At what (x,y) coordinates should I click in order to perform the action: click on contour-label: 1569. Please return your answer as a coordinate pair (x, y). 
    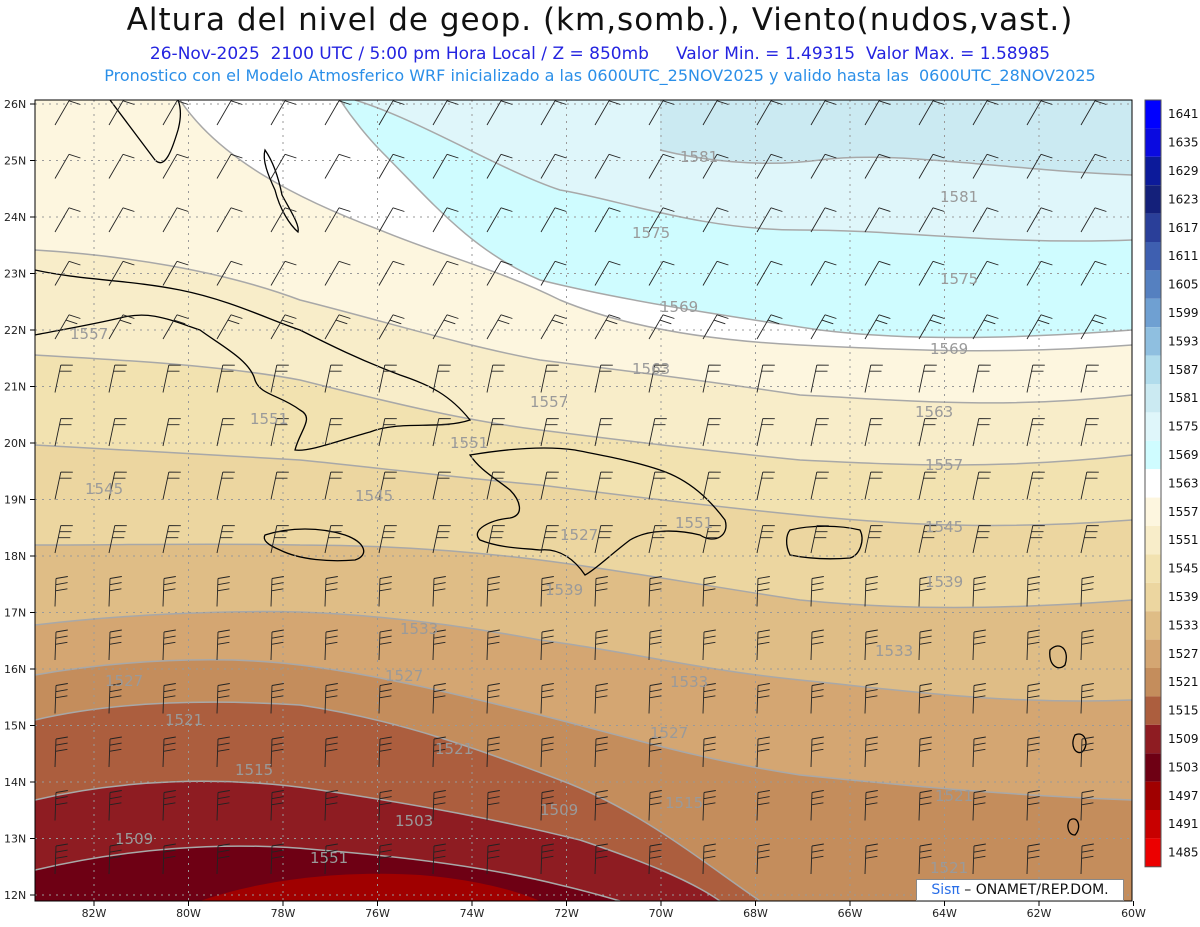
    Looking at the image, I should click on (949, 349).